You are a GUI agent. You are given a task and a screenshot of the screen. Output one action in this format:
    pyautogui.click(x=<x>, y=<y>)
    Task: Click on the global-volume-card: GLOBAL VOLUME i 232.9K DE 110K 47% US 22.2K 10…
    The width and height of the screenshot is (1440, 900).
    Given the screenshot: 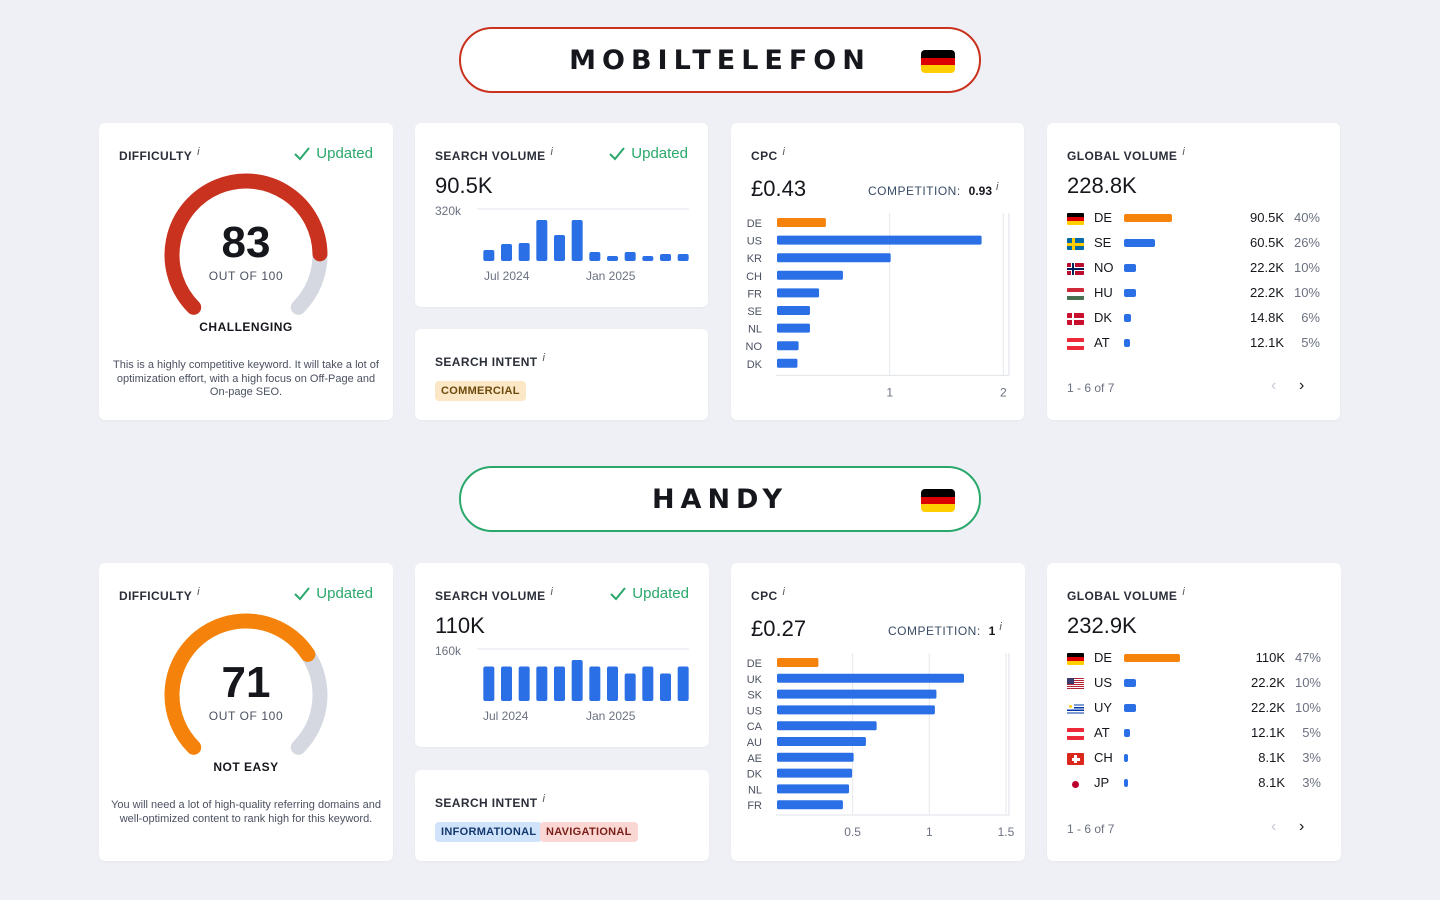 What is the action you would take?
    pyautogui.click(x=1194, y=712)
    